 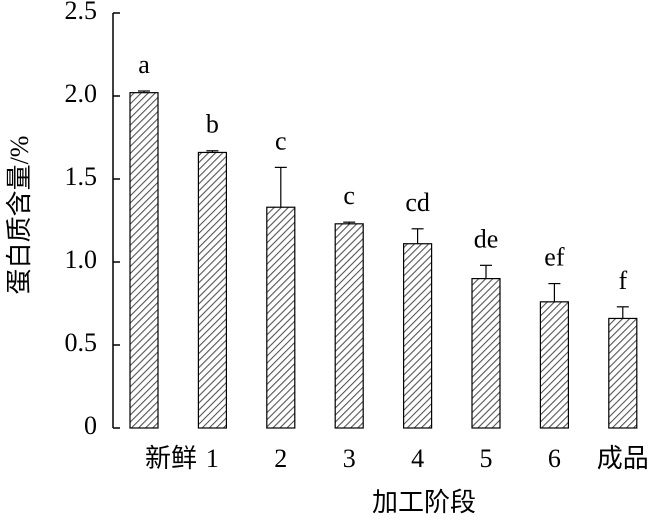 What do you see at coordinates (417, 202) in the screenshot?
I see `significance-letter: cd` at bounding box center [417, 202].